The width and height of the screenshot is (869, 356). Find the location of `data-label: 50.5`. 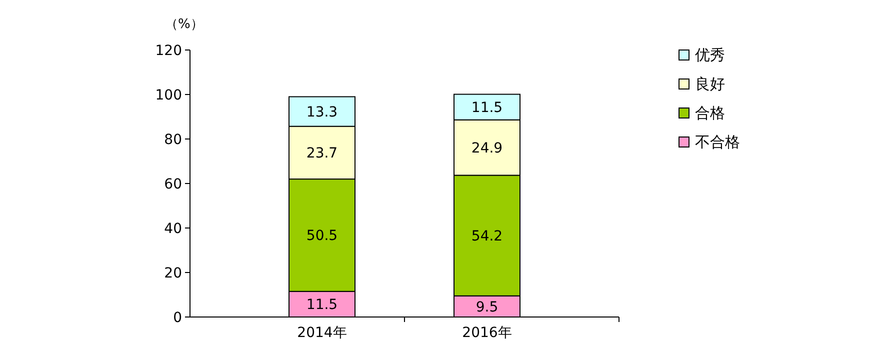

data-label: 50.5 is located at coordinates (322, 236).